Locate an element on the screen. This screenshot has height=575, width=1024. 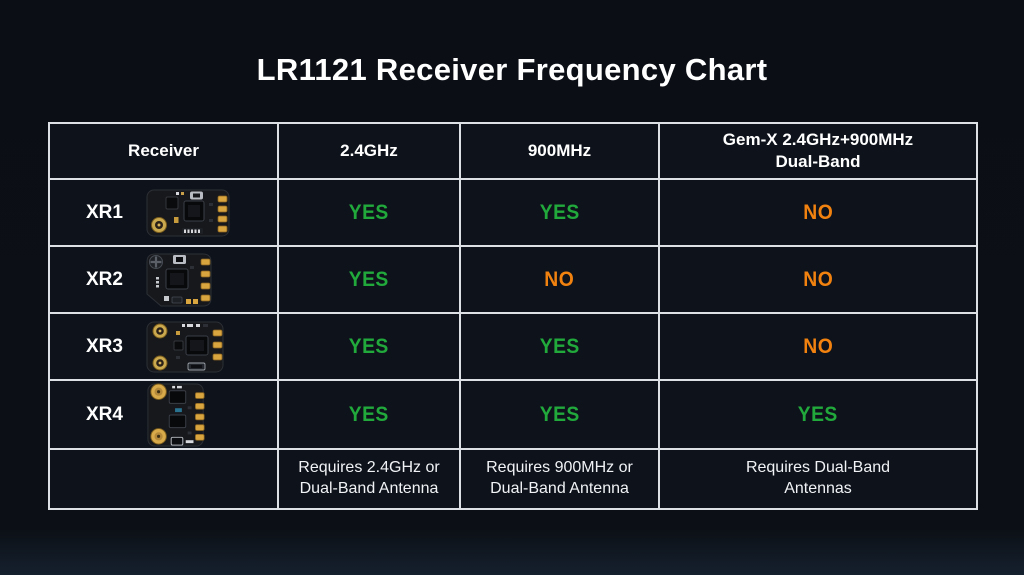
cell-xr3-dualband: NO is located at coordinates (818, 346).